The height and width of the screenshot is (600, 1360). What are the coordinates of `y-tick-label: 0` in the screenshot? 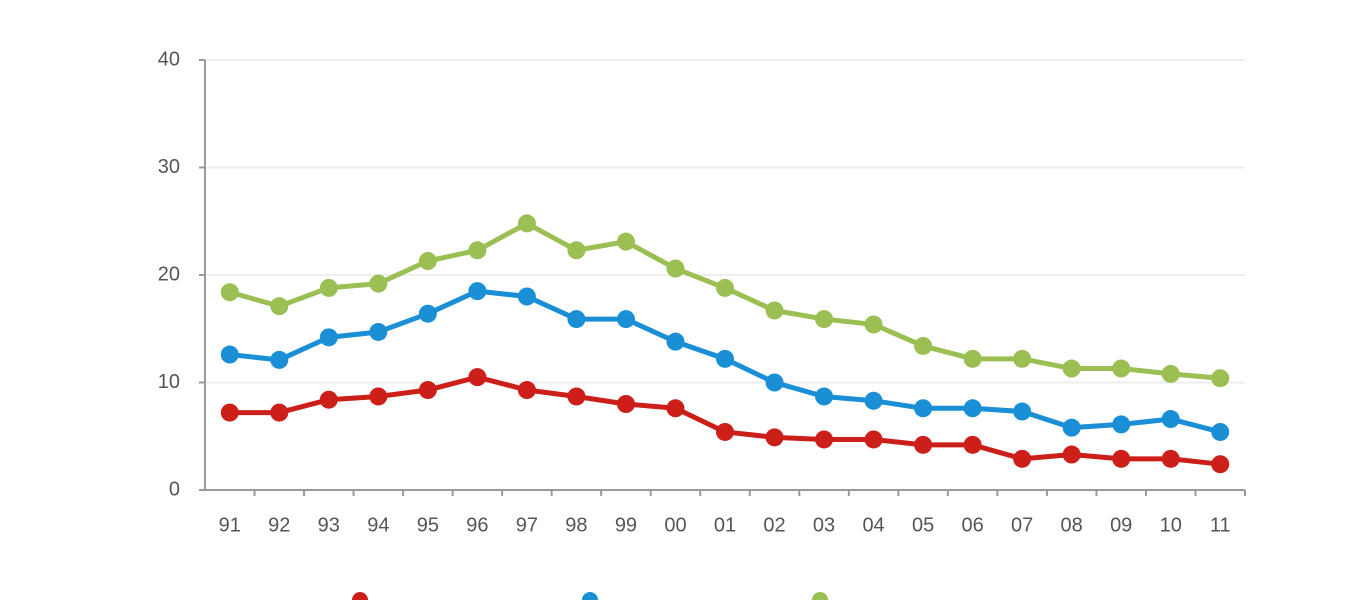 It's located at (174, 489).